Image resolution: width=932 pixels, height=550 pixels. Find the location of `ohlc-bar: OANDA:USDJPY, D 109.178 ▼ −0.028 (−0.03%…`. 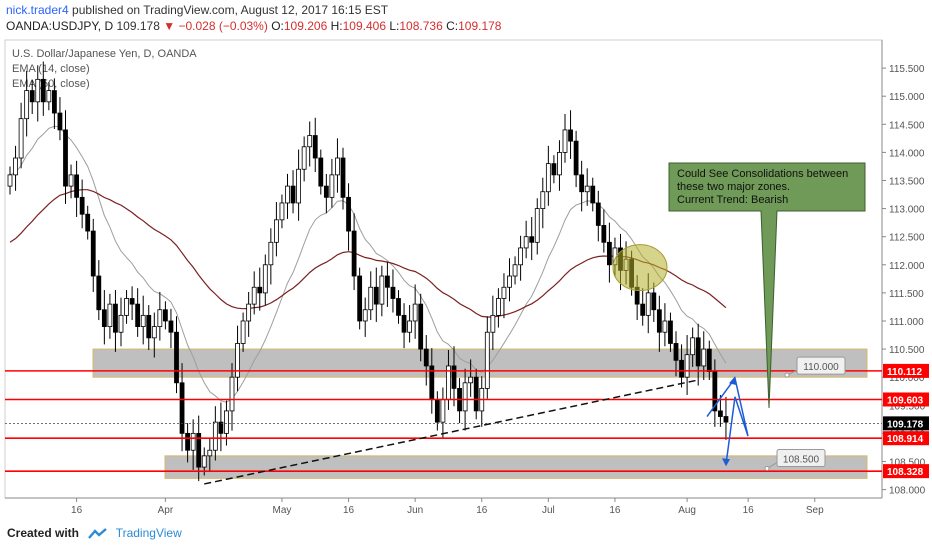

ohlc-bar: OANDA:USDJPY, D 109.178 ▼ −0.028 (−0.03%… is located at coordinates (253, 26).